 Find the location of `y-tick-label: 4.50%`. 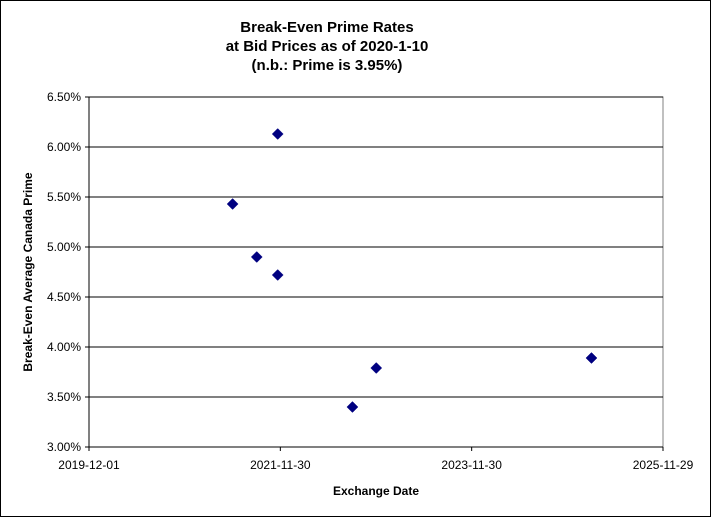

y-tick-label: 4.50% is located at coordinates (64, 297).